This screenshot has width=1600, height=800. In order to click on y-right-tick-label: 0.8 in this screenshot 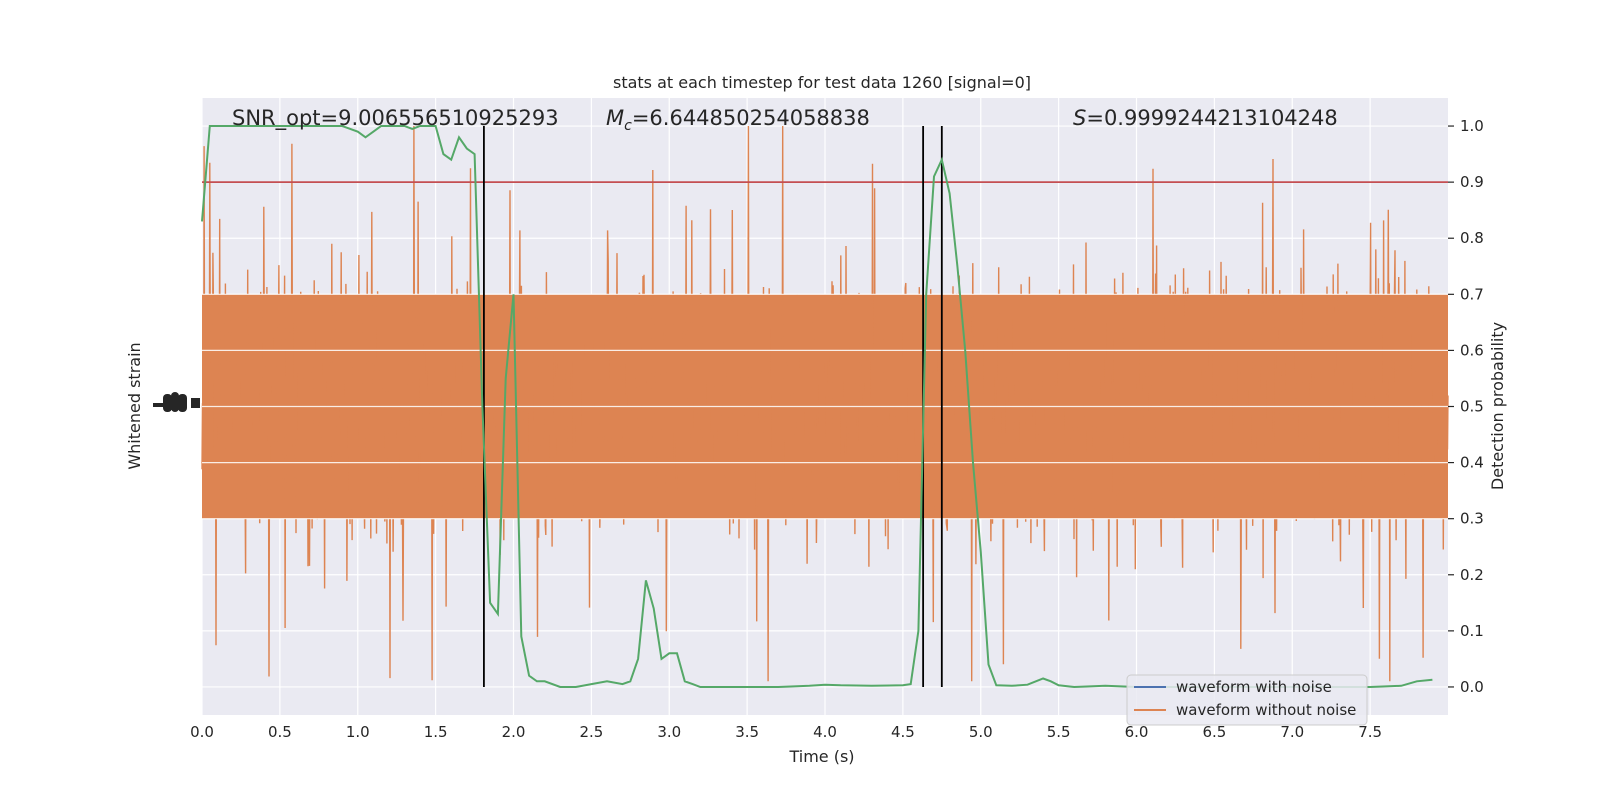, I will do `click(1472, 238)`.